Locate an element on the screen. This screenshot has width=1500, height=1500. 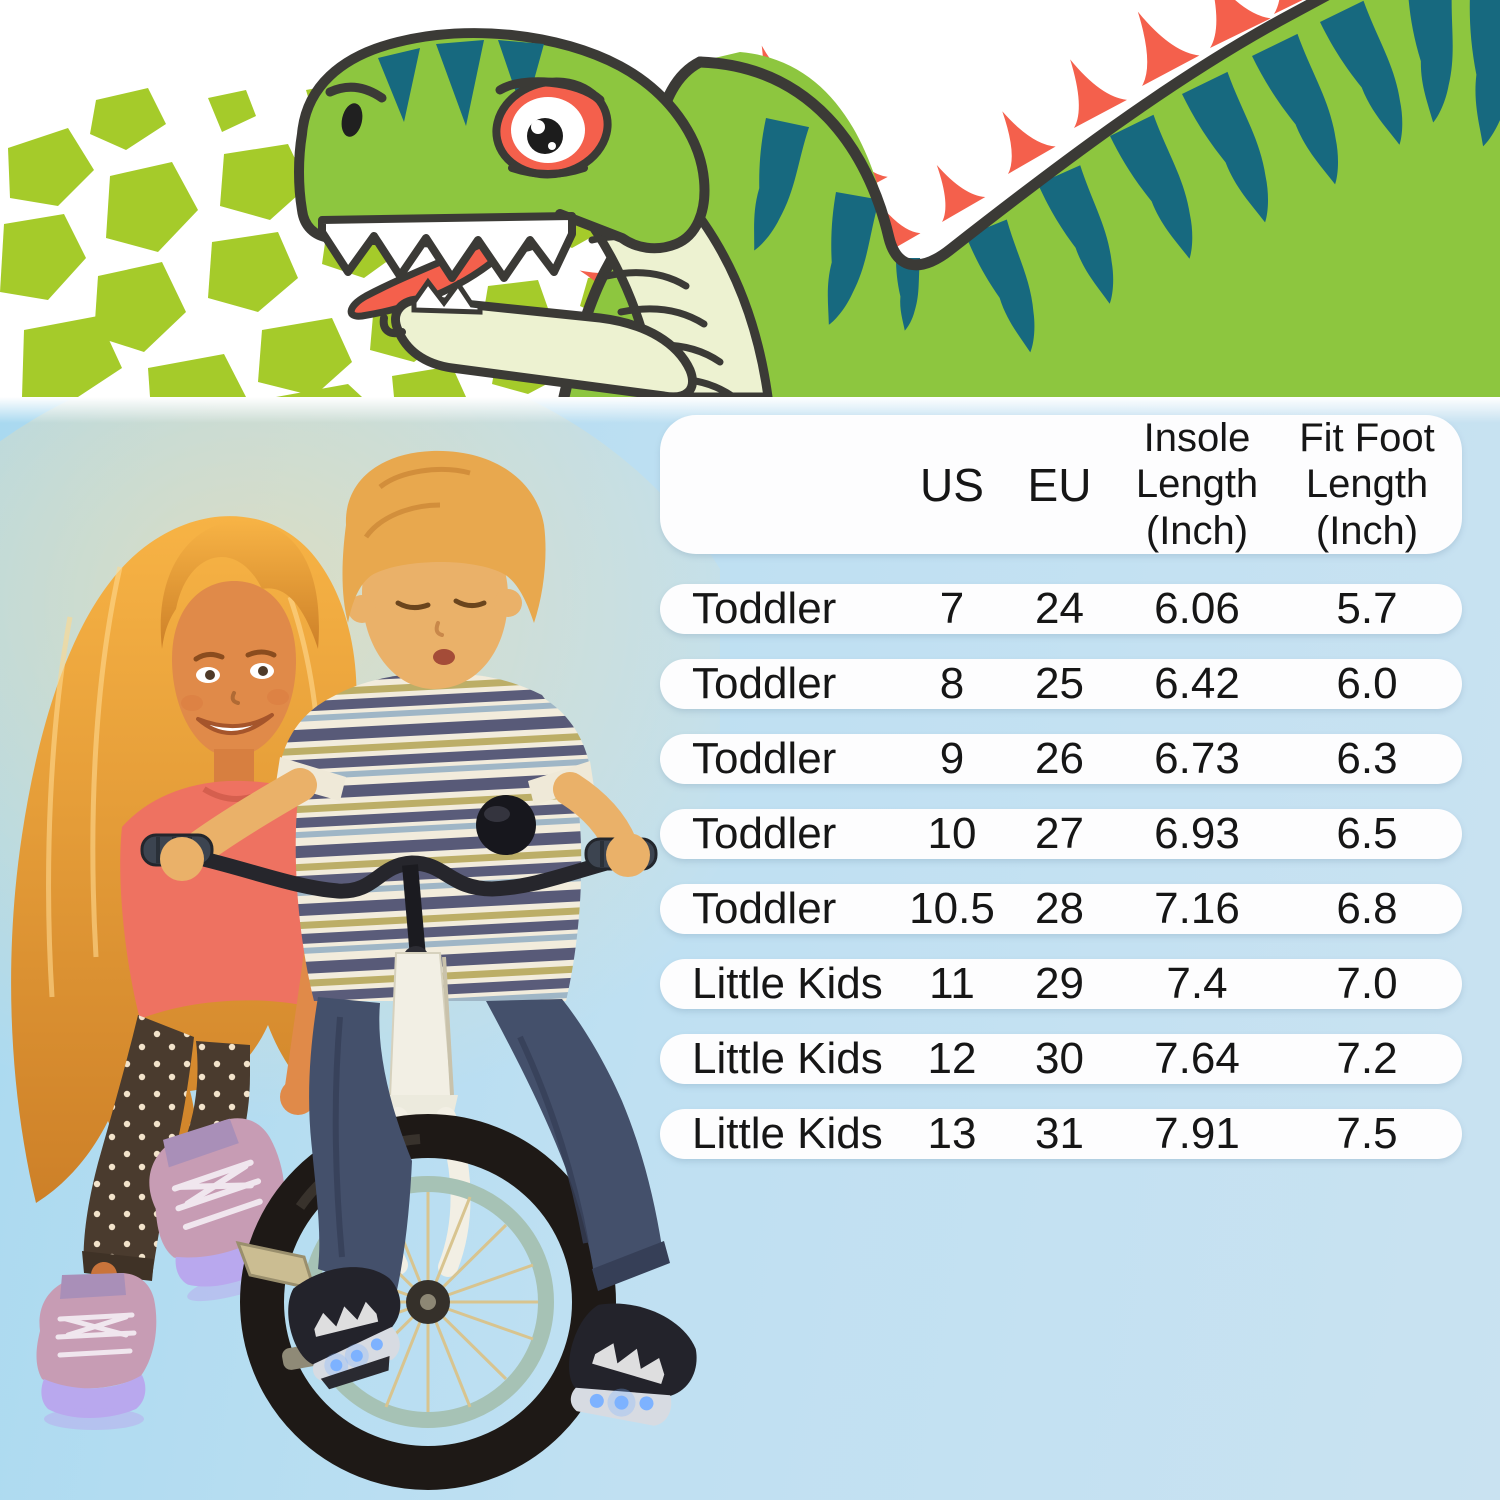
handlebar is located at coordinates (400, 870).